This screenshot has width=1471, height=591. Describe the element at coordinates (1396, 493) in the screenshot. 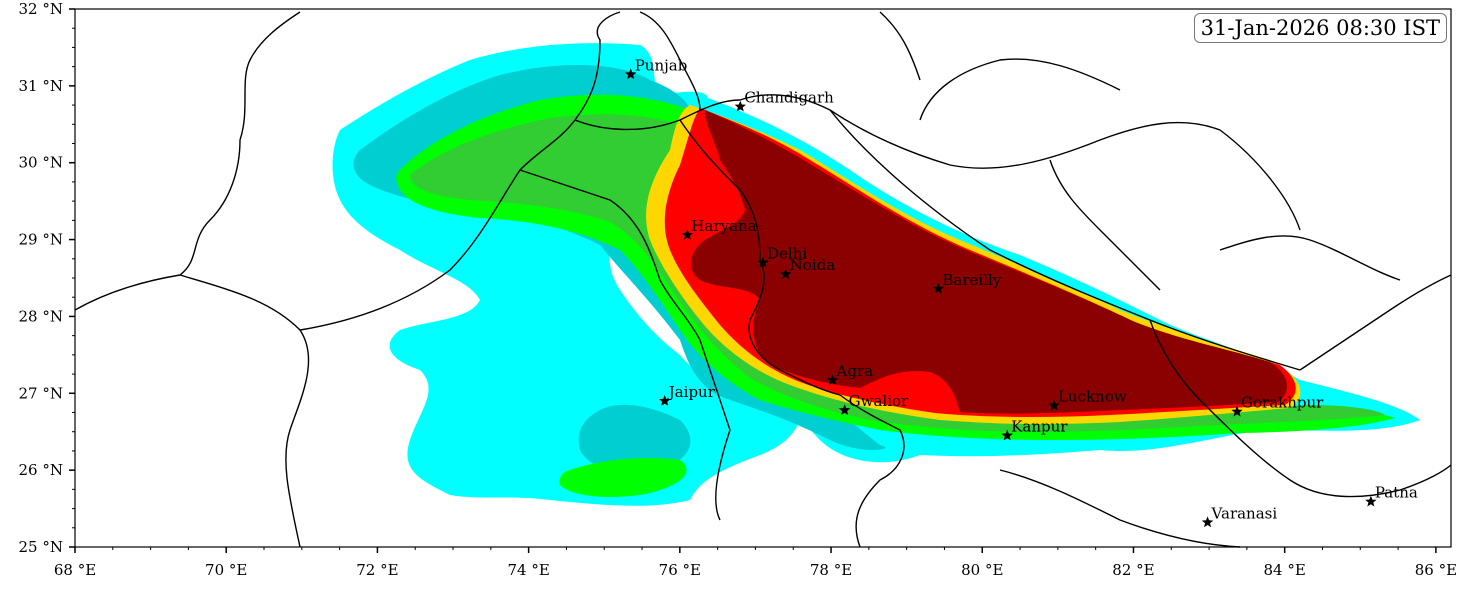

I see `city-label-patna: Patna` at that location.